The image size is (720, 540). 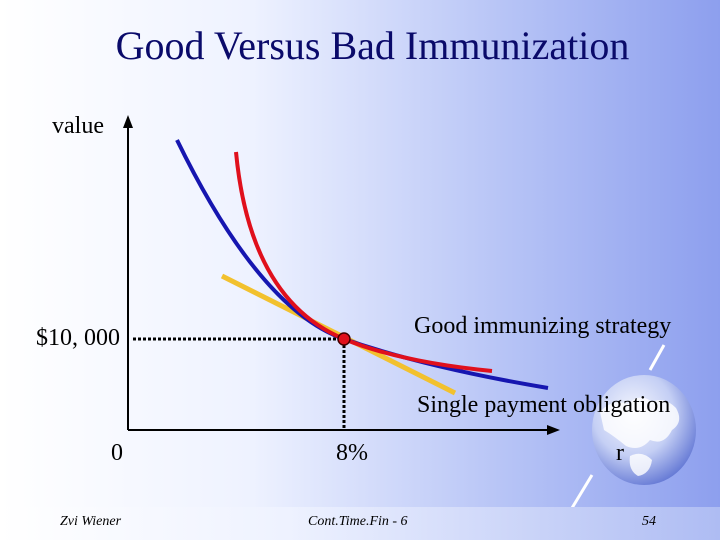 I want to click on x-axis-label: r, so click(x=620, y=453).